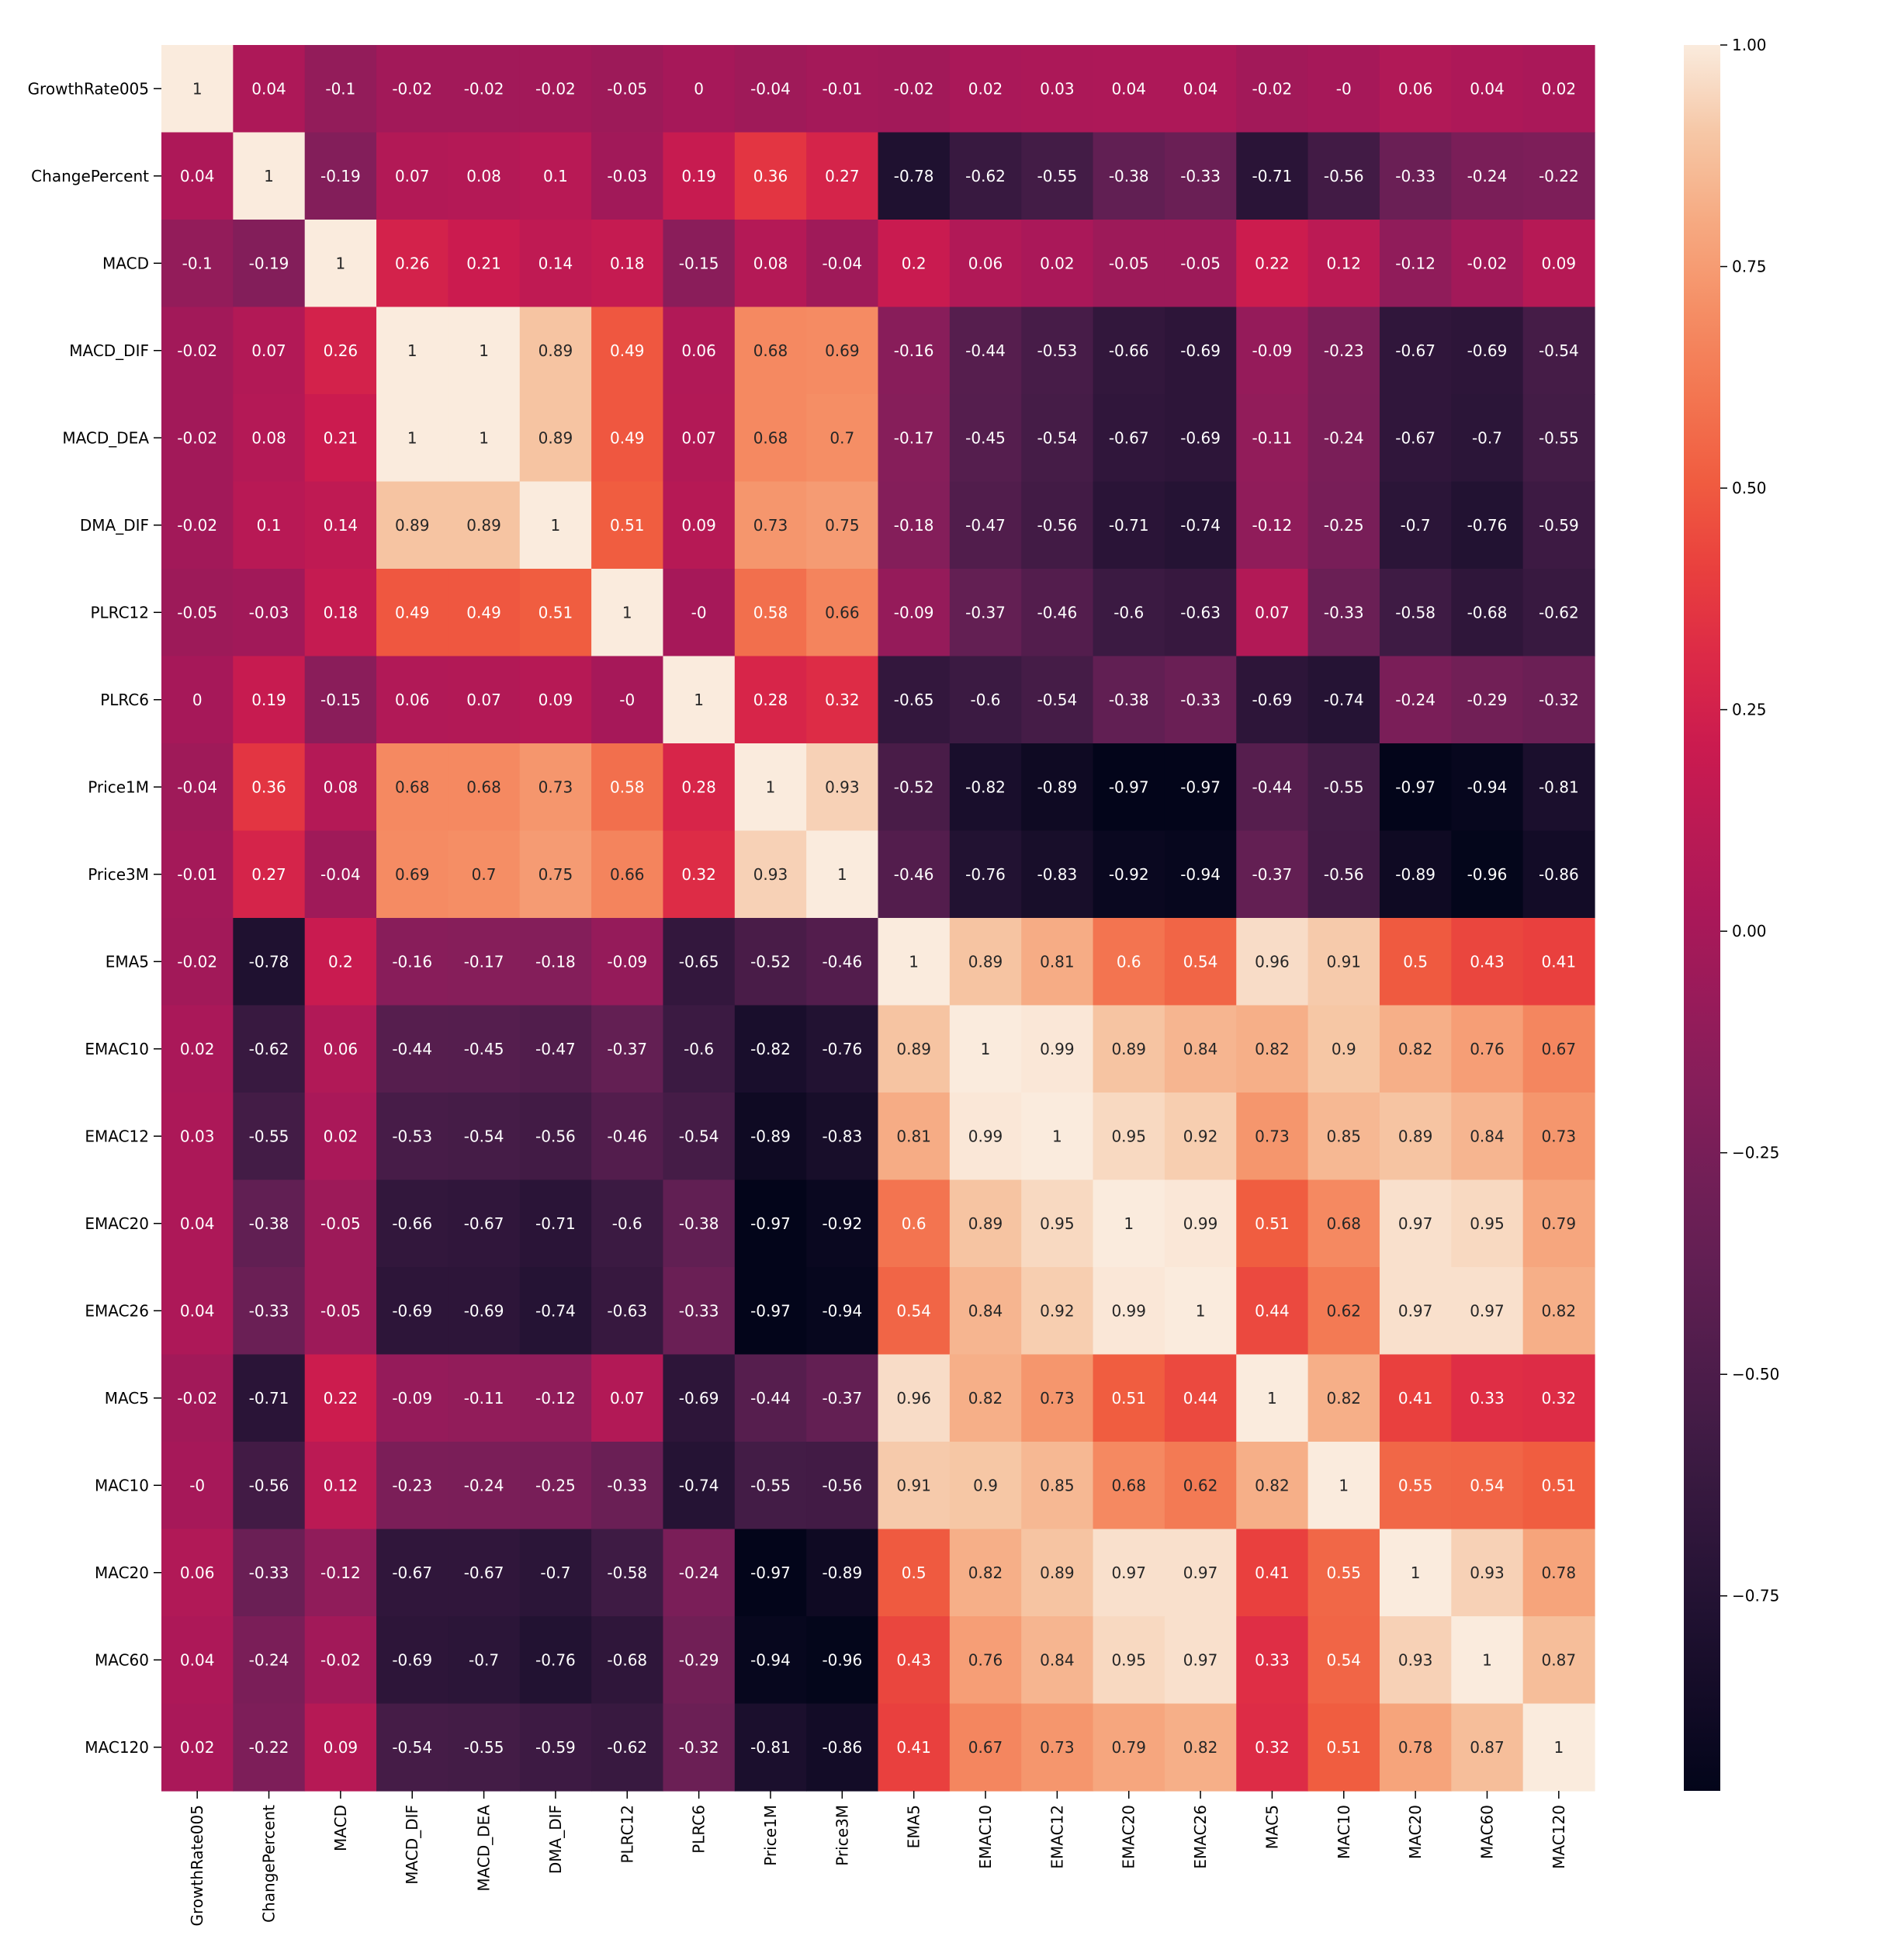 The image size is (1891, 1960). Describe the element at coordinates (1129, 786) in the screenshot. I see `heatmap-cell-value: -0.97` at that location.